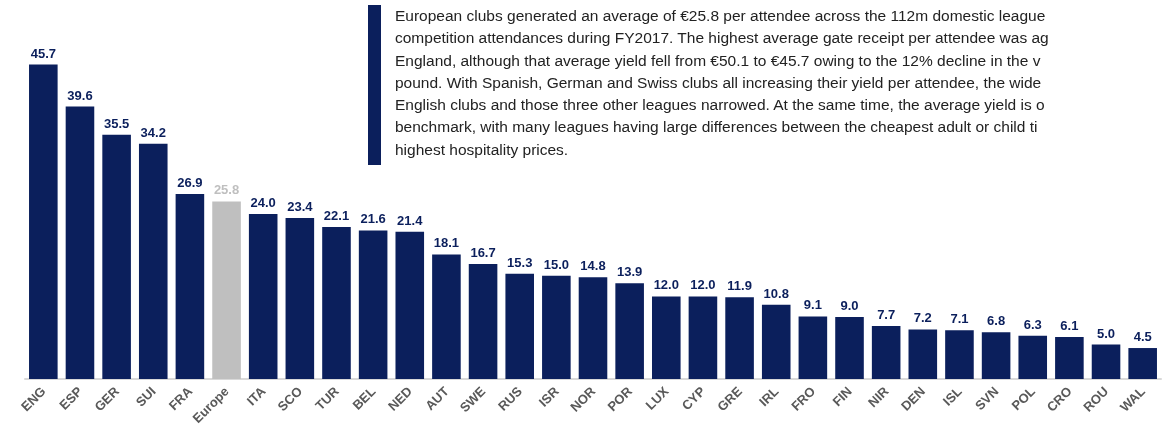  I want to click on data-label: 21.4, so click(410, 220).